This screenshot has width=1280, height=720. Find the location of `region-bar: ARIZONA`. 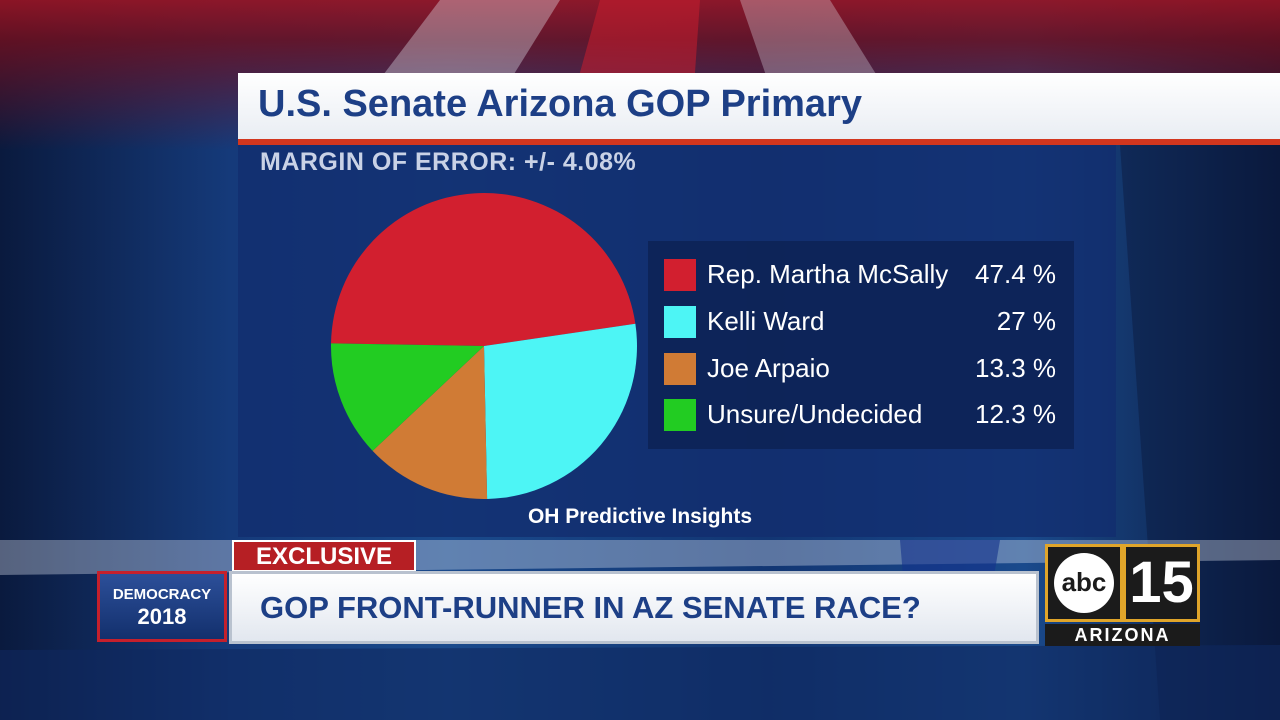

region-bar: ARIZONA is located at coordinates (1122, 635).